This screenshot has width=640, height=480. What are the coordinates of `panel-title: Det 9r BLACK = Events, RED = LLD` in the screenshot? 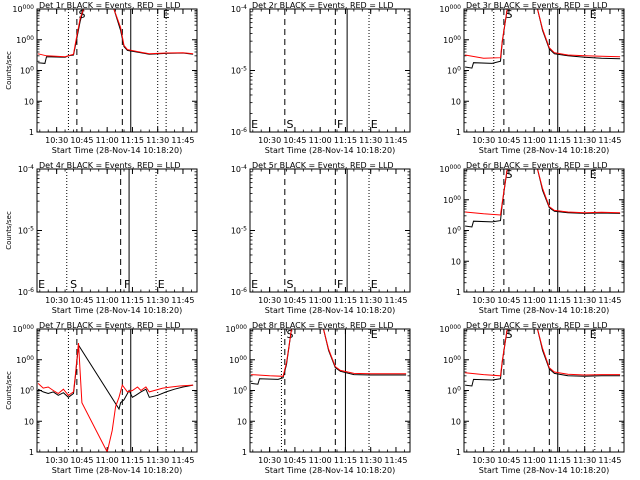 It's located at (537, 325).